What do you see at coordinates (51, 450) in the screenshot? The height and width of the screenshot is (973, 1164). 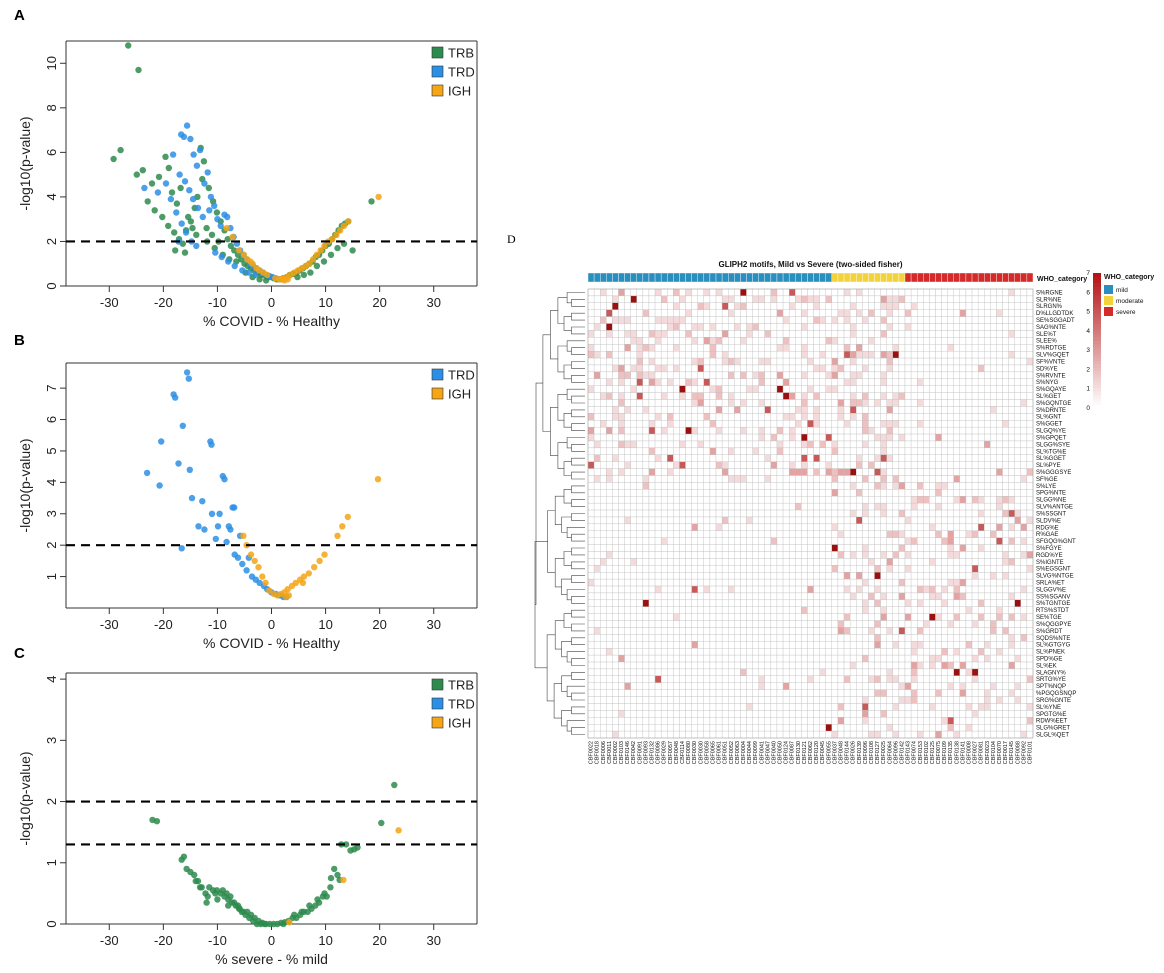 I see `y-tick-label: 5` at bounding box center [51, 450].